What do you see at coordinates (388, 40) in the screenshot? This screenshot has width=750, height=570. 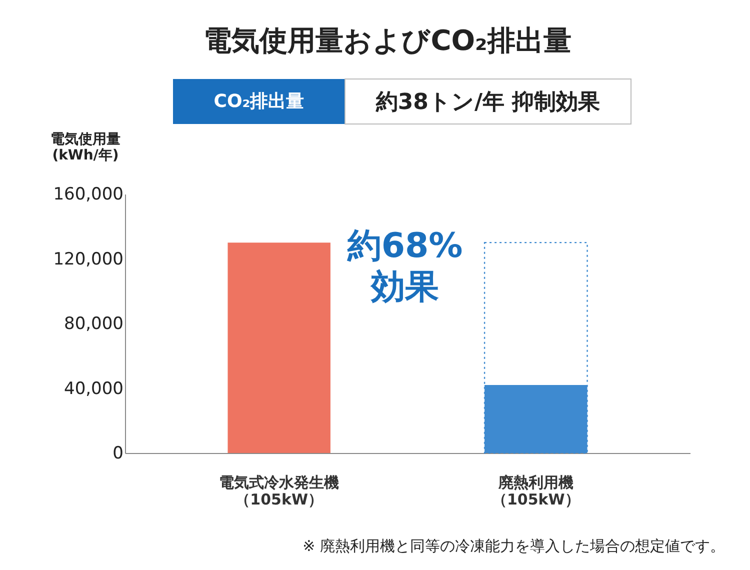 I see `chart-title: 電気使用量およびCO₂排出量` at bounding box center [388, 40].